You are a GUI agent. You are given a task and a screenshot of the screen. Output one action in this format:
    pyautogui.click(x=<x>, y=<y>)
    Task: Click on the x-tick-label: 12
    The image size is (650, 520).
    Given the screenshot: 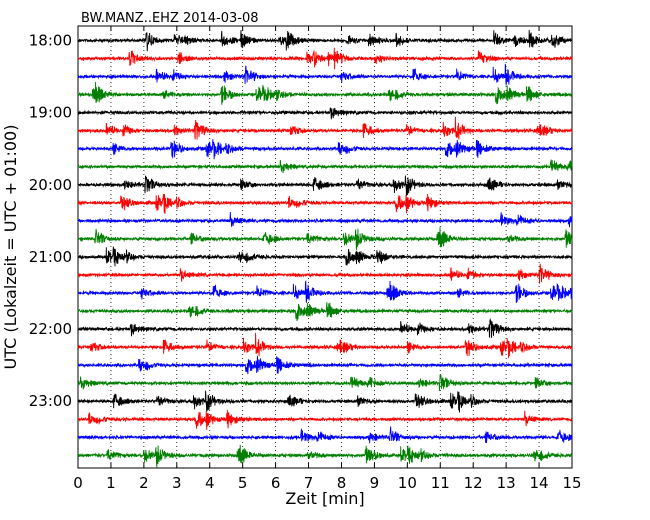 What is the action you would take?
    pyautogui.click(x=473, y=483)
    